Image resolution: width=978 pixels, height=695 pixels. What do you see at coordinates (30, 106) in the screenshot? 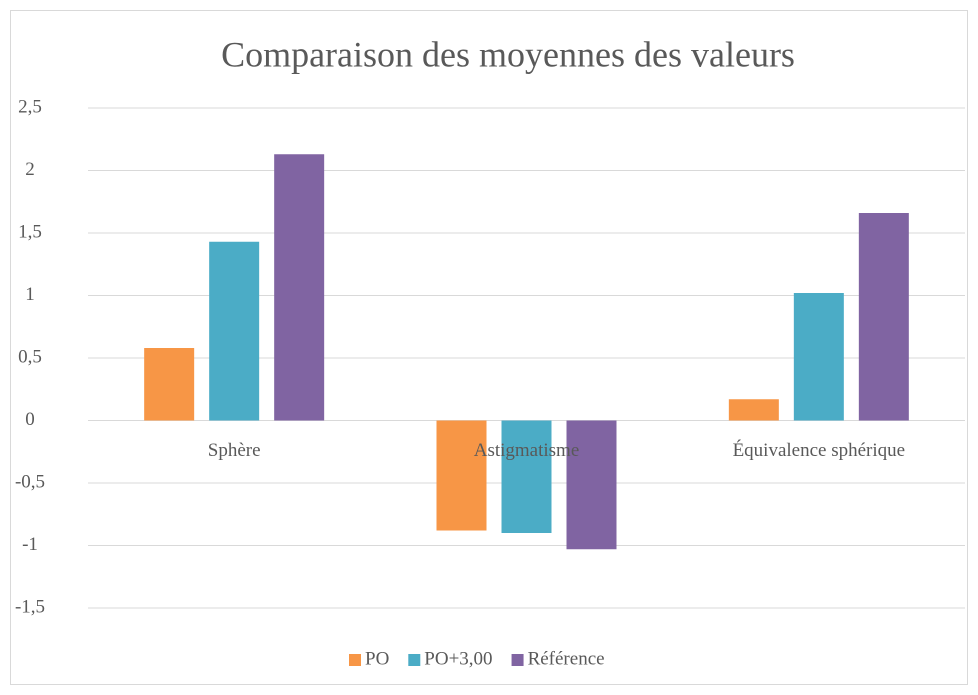
I see `y-tick-label: 2,5` at bounding box center [30, 106].